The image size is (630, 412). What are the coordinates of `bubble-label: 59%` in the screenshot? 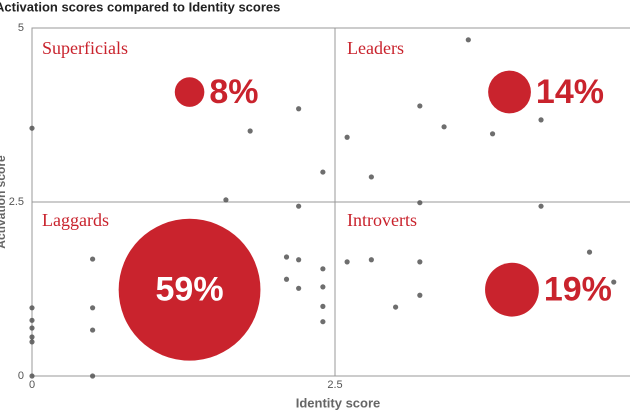 It's located at (190, 290).